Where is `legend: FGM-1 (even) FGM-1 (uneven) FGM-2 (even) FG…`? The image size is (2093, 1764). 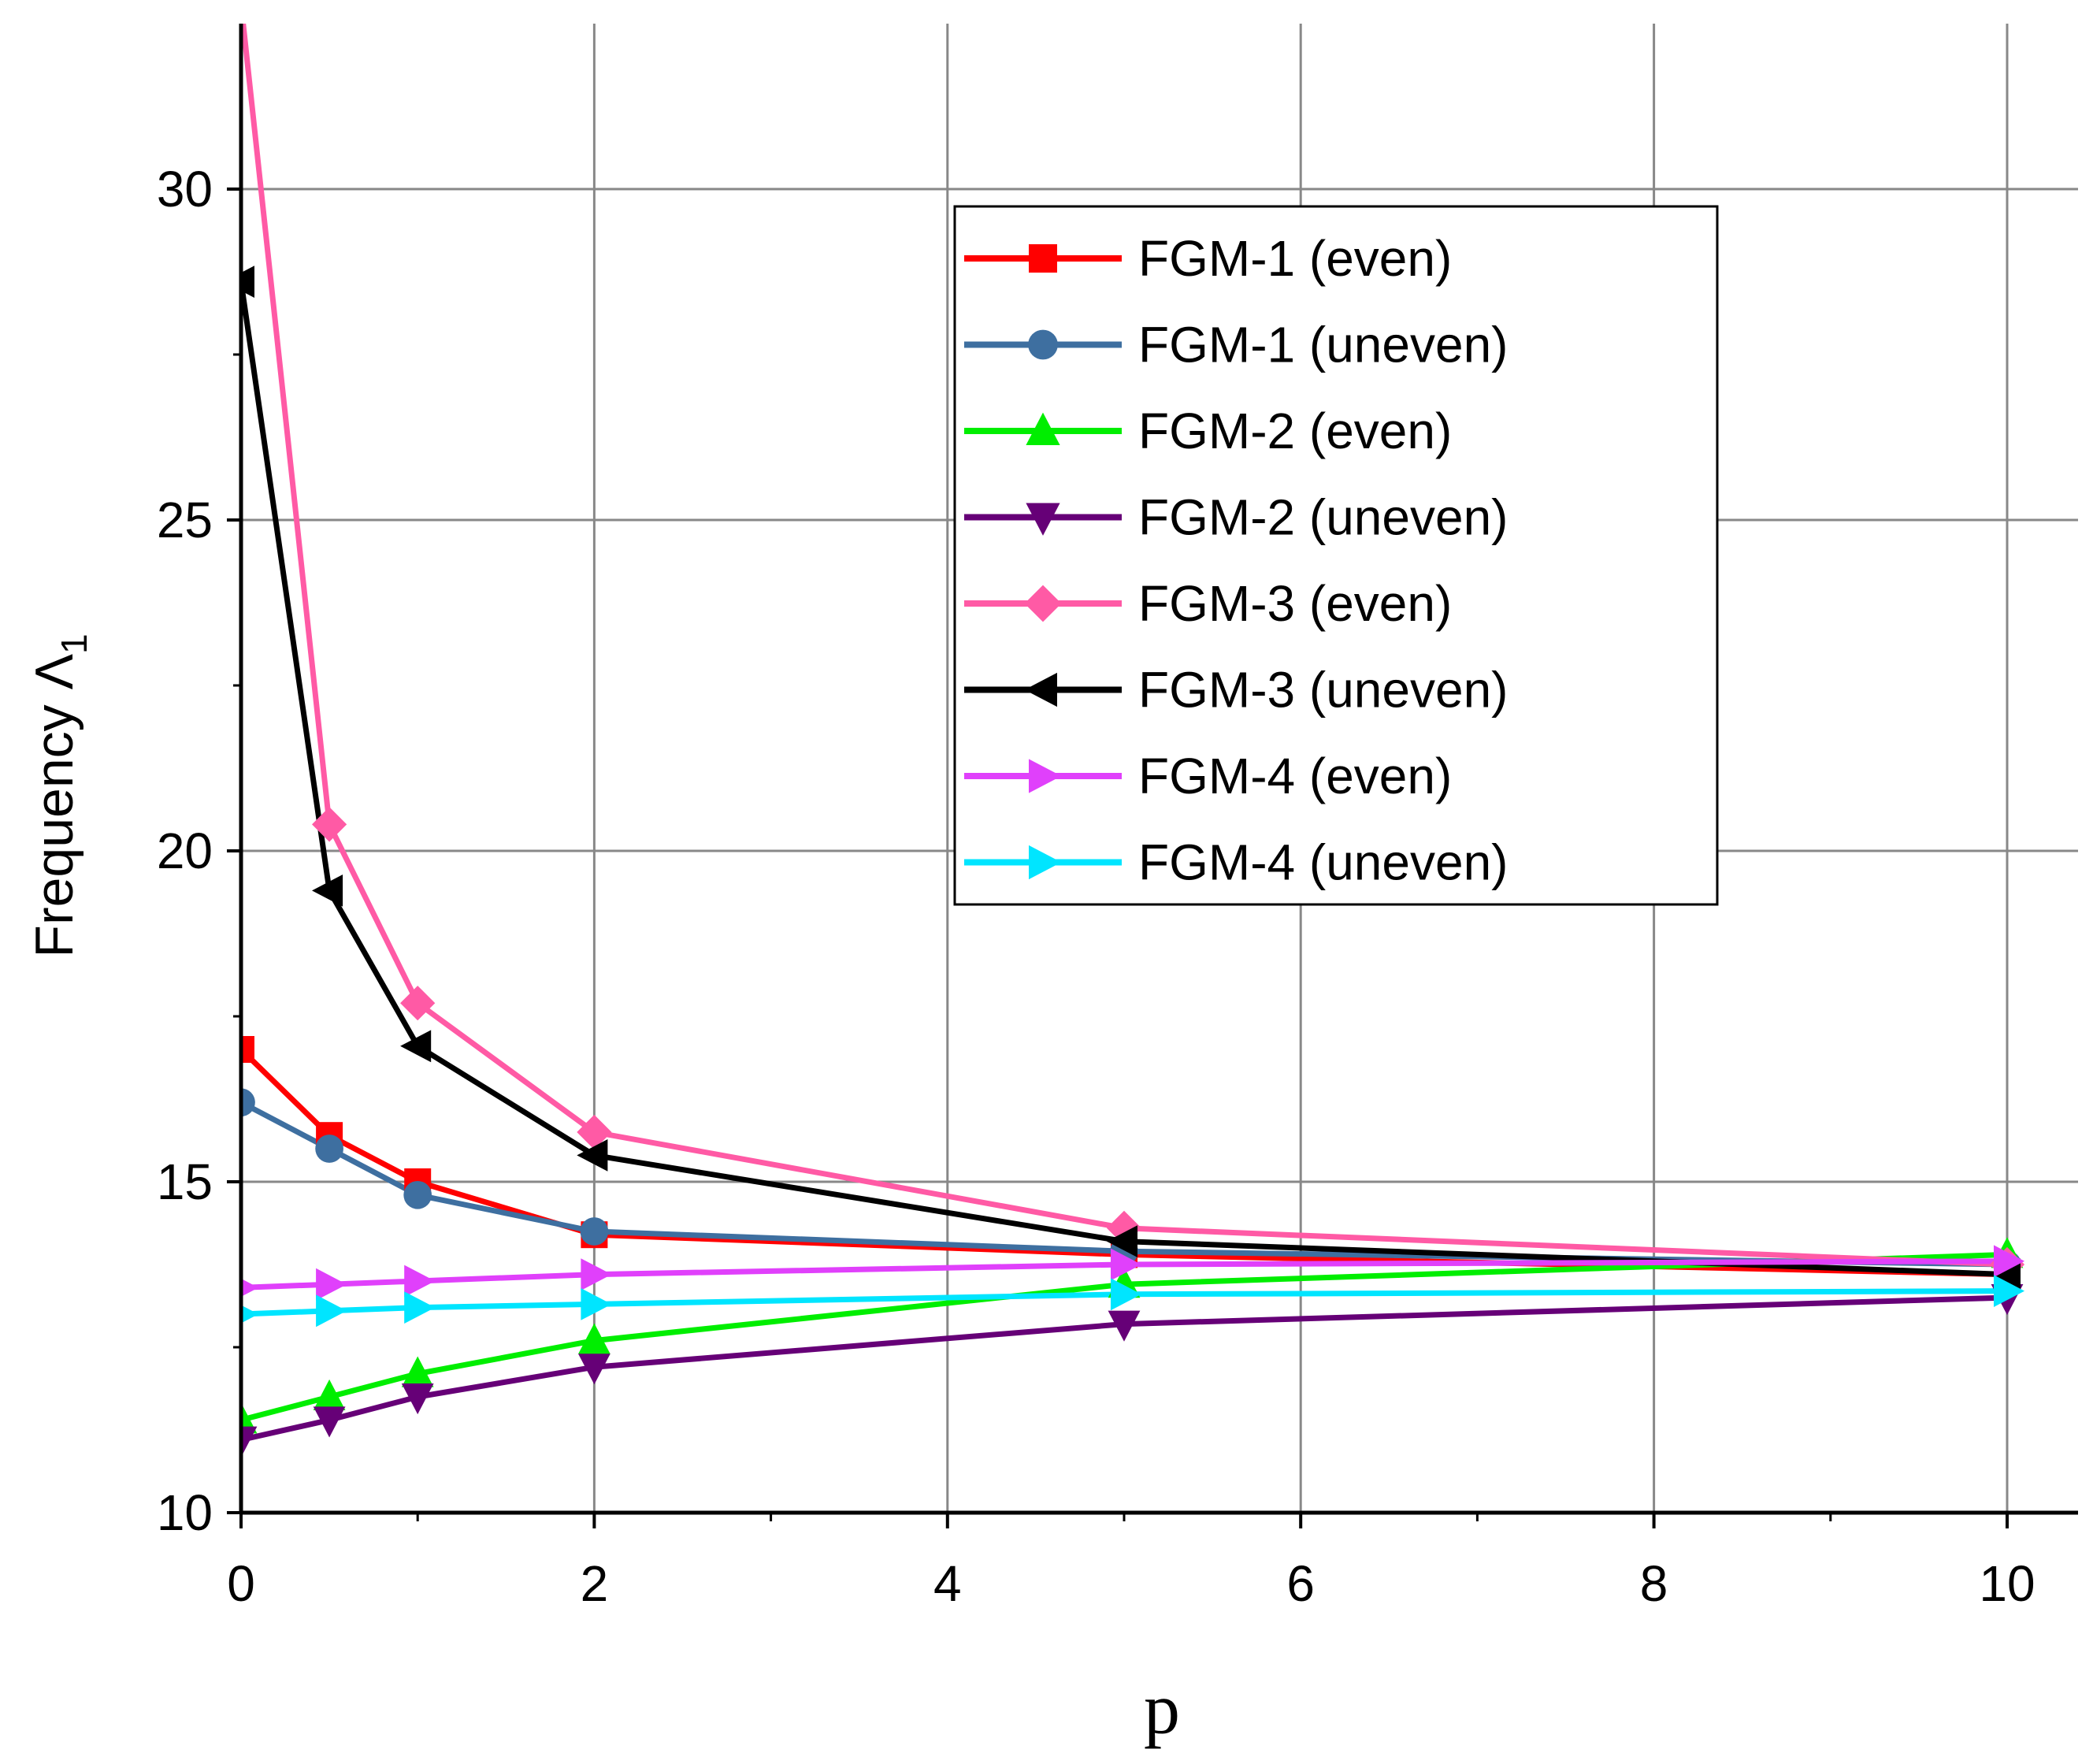
legend: FGM-1 (even) FGM-1 (uneven) FGM-2 (even) FG… is located at coordinates (1336, 555).